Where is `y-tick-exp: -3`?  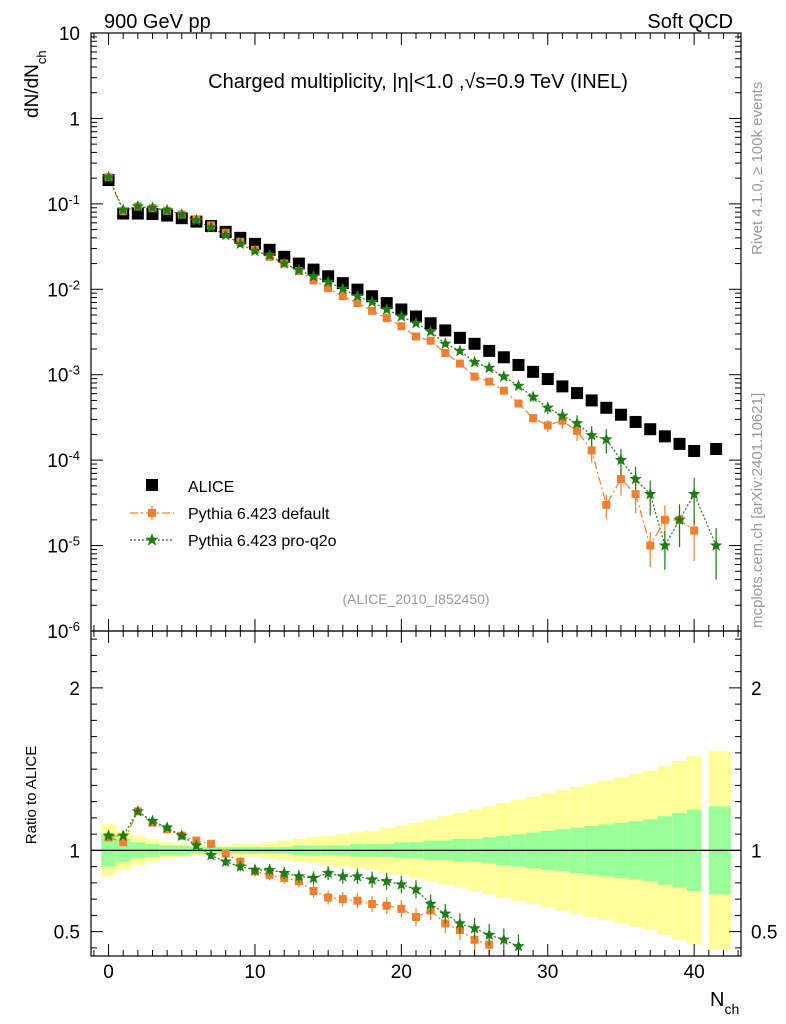
y-tick-exp: -3 is located at coordinates (74, 369).